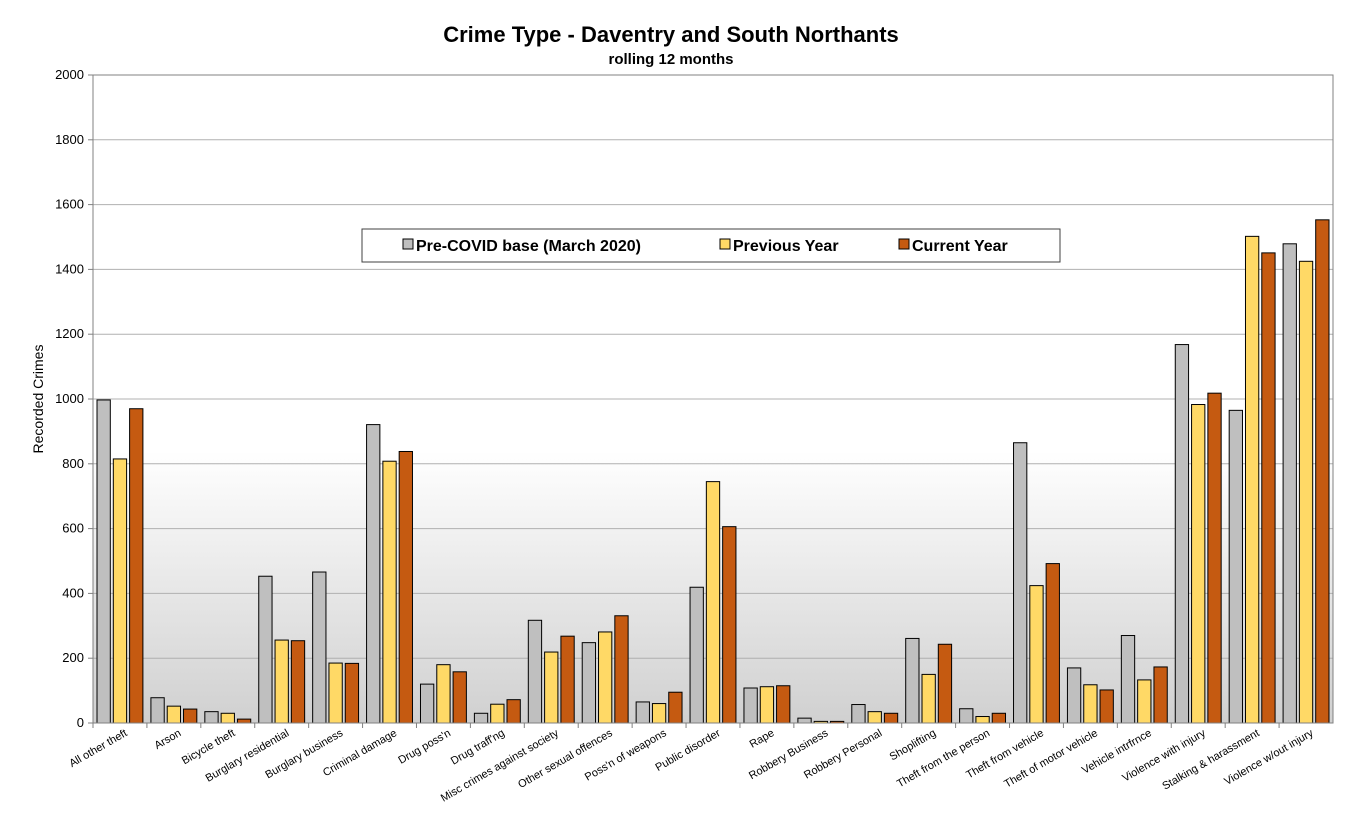 The image size is (1350, 829). Describe the element at coordinates (605, 677) in the screenshot. I see `bar-previous-year-other-sexual-offences` at that location.